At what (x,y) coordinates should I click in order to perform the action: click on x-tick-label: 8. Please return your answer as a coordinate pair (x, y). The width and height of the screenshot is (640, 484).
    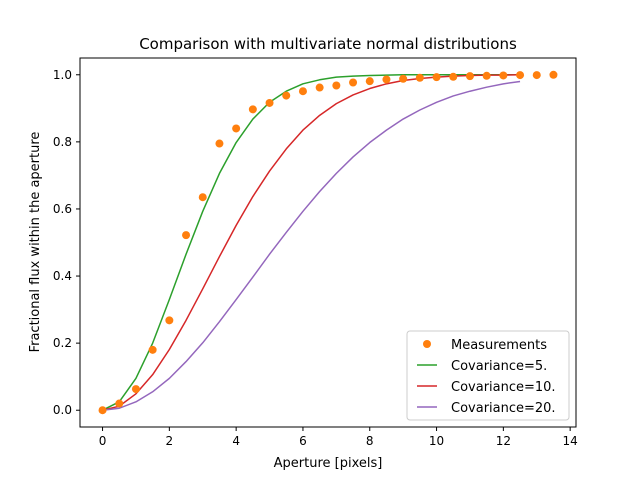
    Looking at the image, I should click on (370, 441).